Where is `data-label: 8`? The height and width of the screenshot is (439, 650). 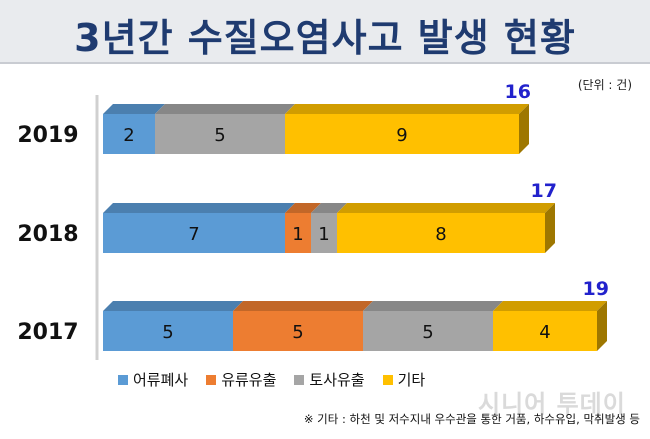
data-label: 8 is located at coordinates (440, 234).